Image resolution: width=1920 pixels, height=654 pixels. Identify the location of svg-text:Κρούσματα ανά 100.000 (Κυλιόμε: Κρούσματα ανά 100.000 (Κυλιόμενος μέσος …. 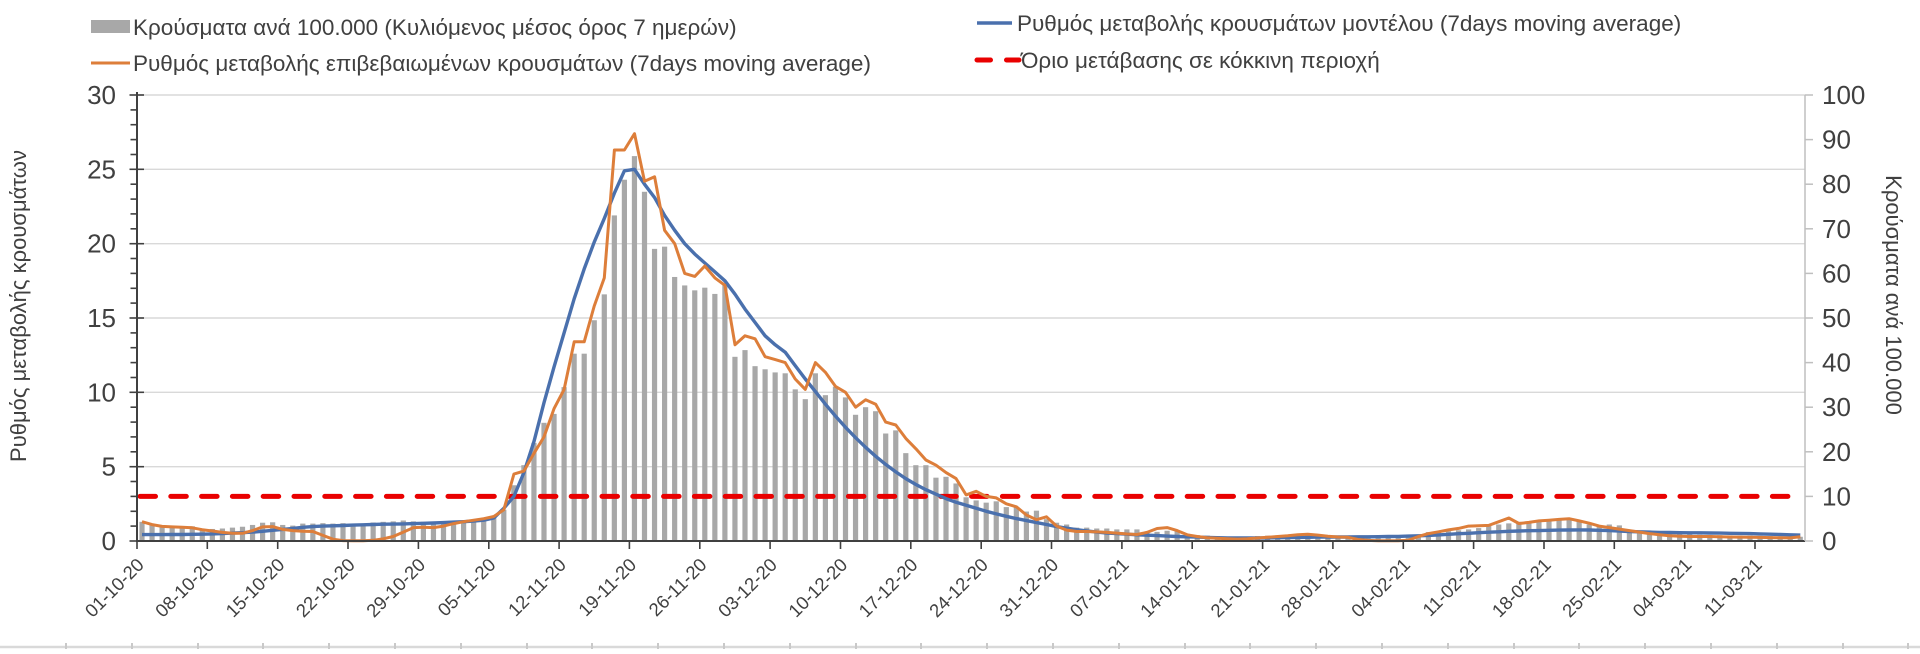
(435, 27).